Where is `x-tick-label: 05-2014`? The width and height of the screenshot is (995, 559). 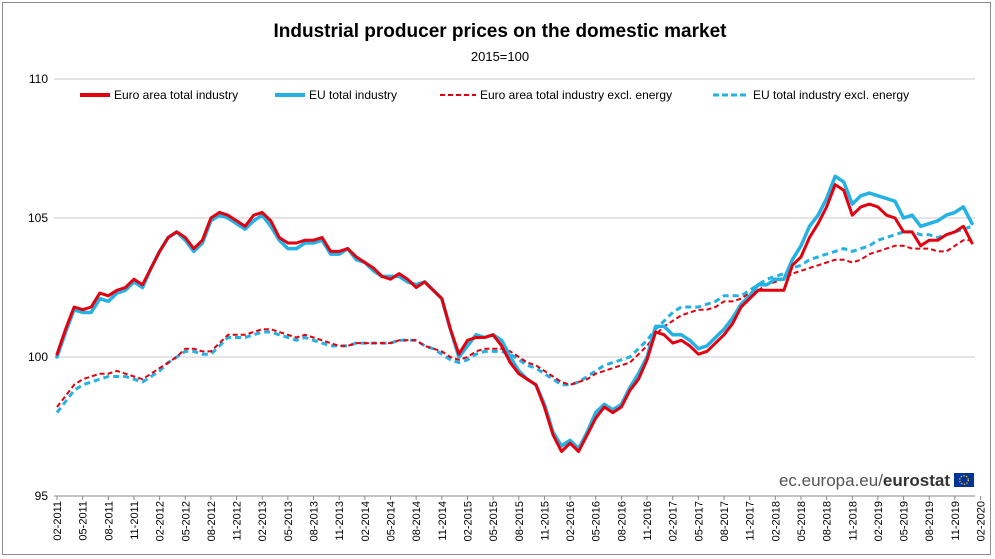 x-tick-label: 05-2014 is located at coordinates (392, 521).